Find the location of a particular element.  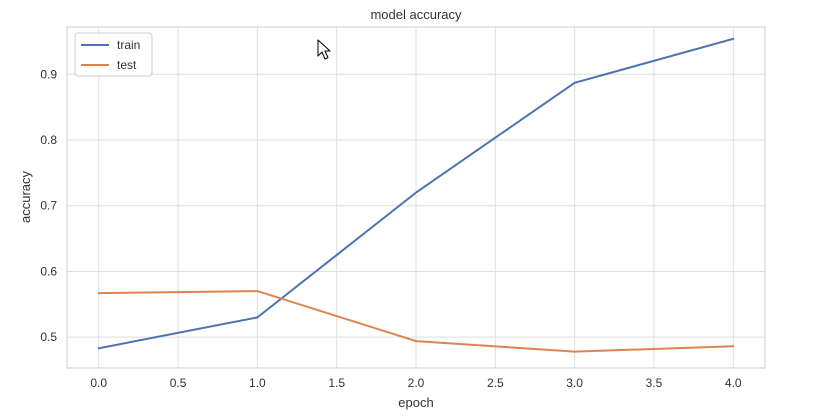

y-tick-label: 0.6 is located at coordinates (48, 271).